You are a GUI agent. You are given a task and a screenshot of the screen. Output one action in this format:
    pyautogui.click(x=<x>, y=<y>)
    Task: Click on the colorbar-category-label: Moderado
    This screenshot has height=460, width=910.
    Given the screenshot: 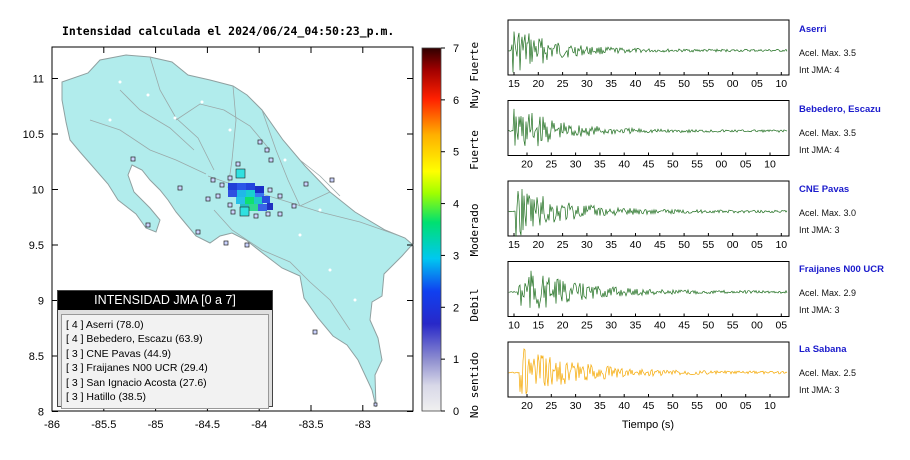 What is the action you would take?
    pyautogui.click(x=474, y=230)
    